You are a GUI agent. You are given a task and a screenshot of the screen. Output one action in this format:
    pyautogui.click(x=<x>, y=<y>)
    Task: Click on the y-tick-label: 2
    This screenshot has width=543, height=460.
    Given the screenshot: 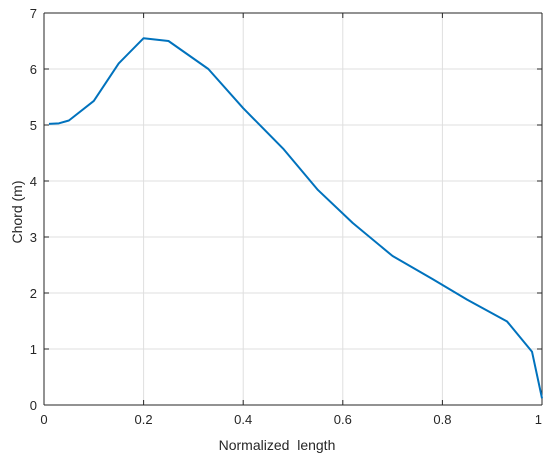 What is the action you would take?
    pyautogui.click(x=33, y=293)
    